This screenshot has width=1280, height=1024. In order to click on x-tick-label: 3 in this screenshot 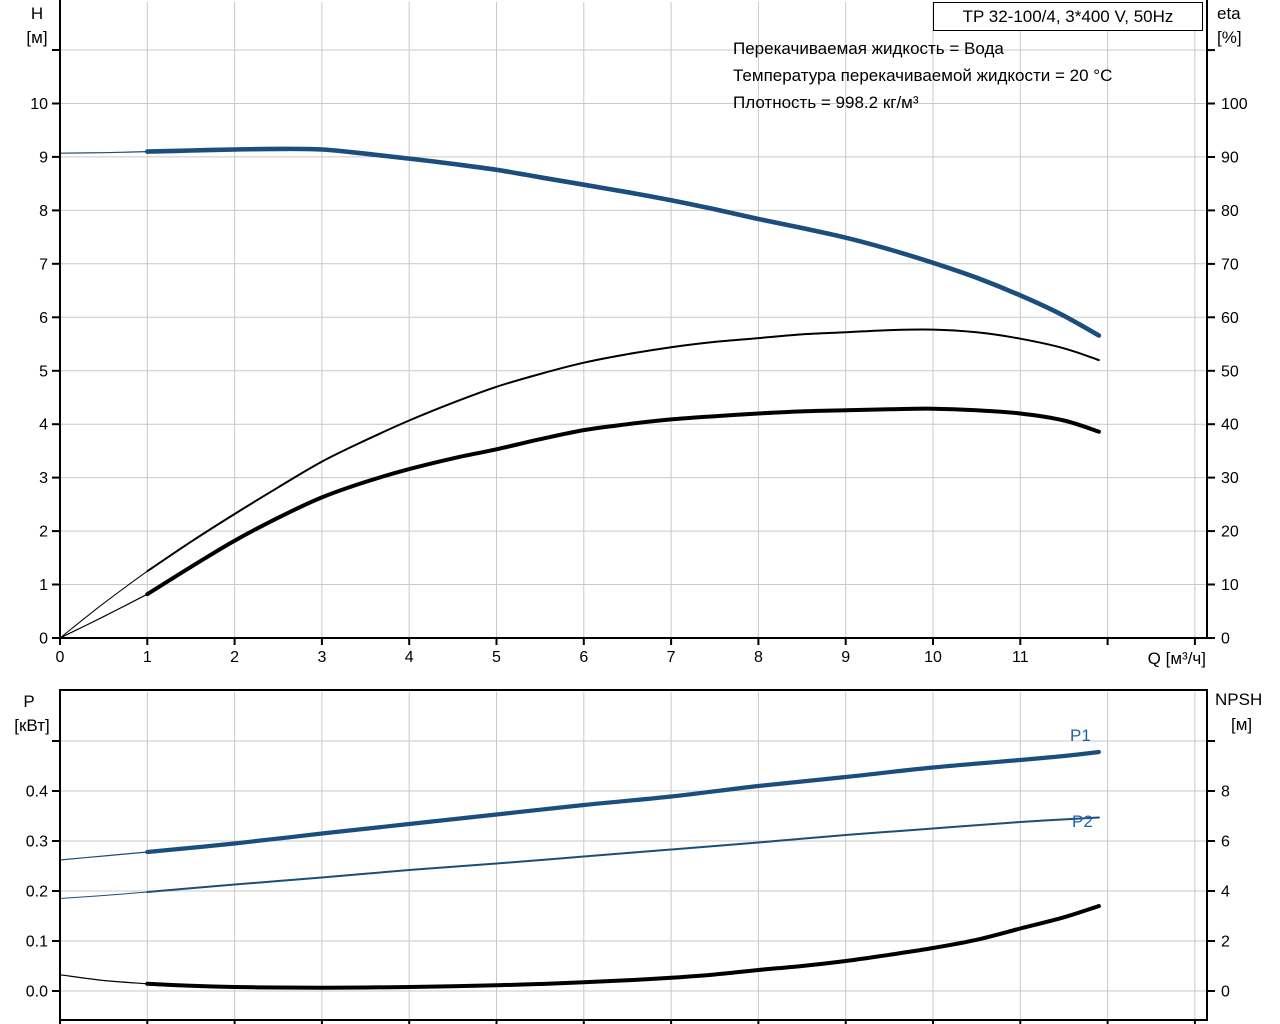, I will do `click(321, 657)`.